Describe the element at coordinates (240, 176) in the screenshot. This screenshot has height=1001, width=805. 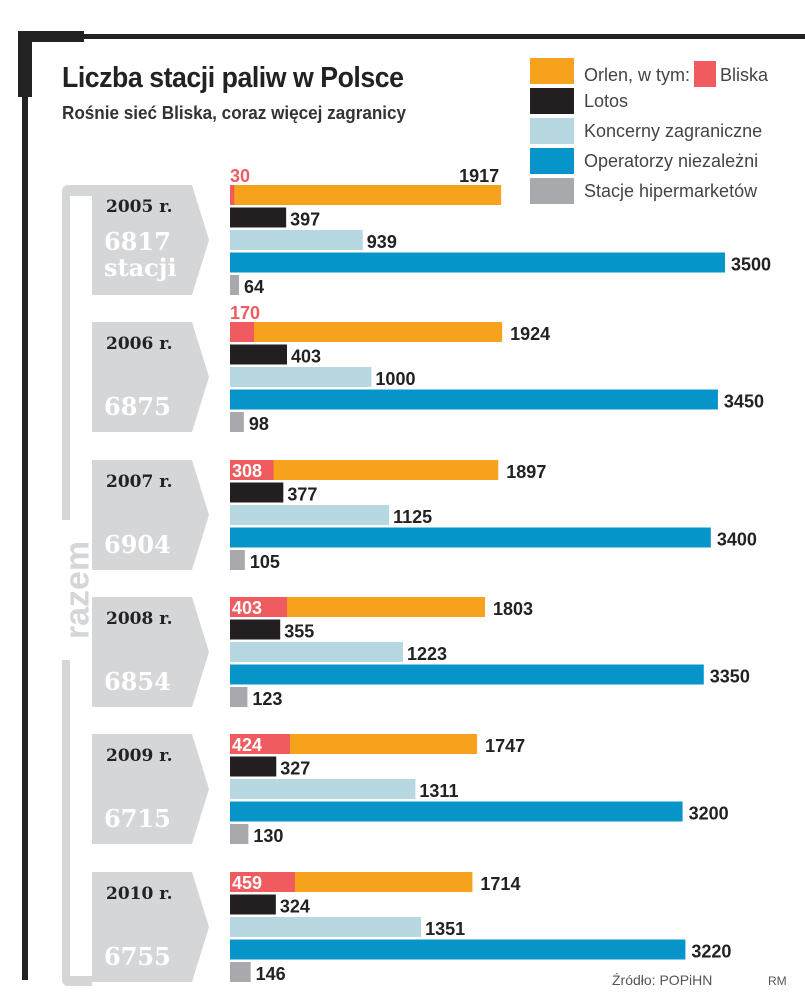
I see `label-bliska: 30` at that location.